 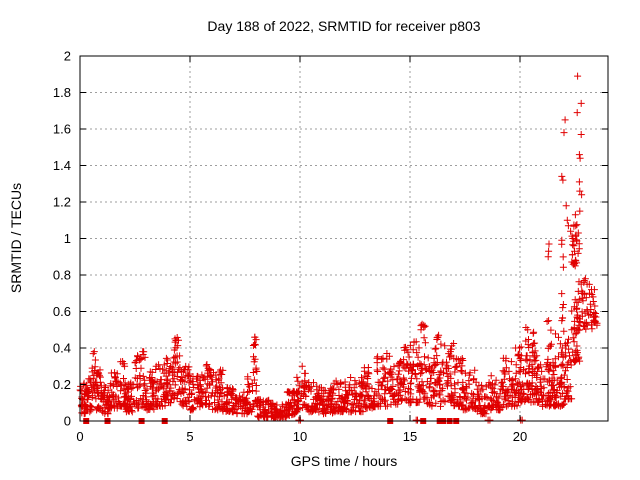 I want to click on x-axis-label: GPS time / hours, so click(x=344, y=461).